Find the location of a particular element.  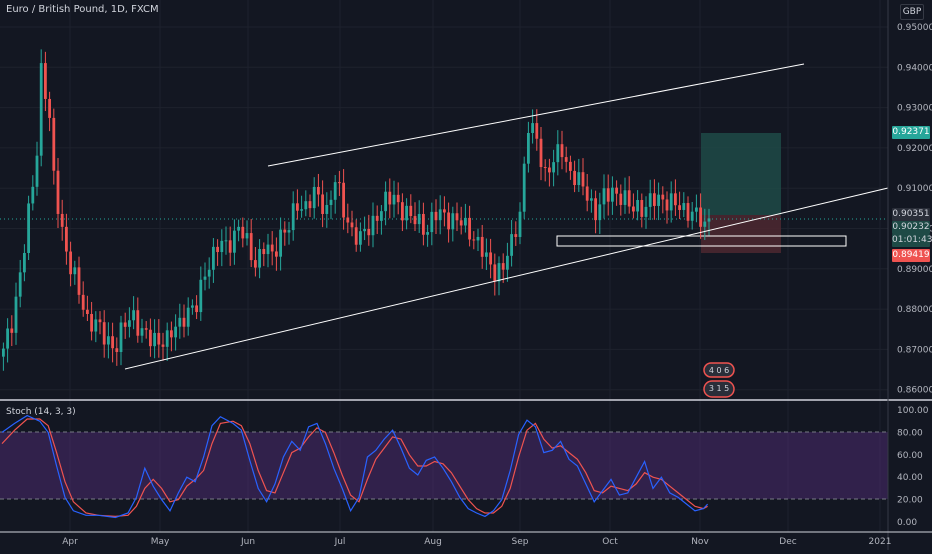

stochastic-axis: 100.00 80.00 60.00 40.00 20.00 0.00 is located at coordinates (913, 467).